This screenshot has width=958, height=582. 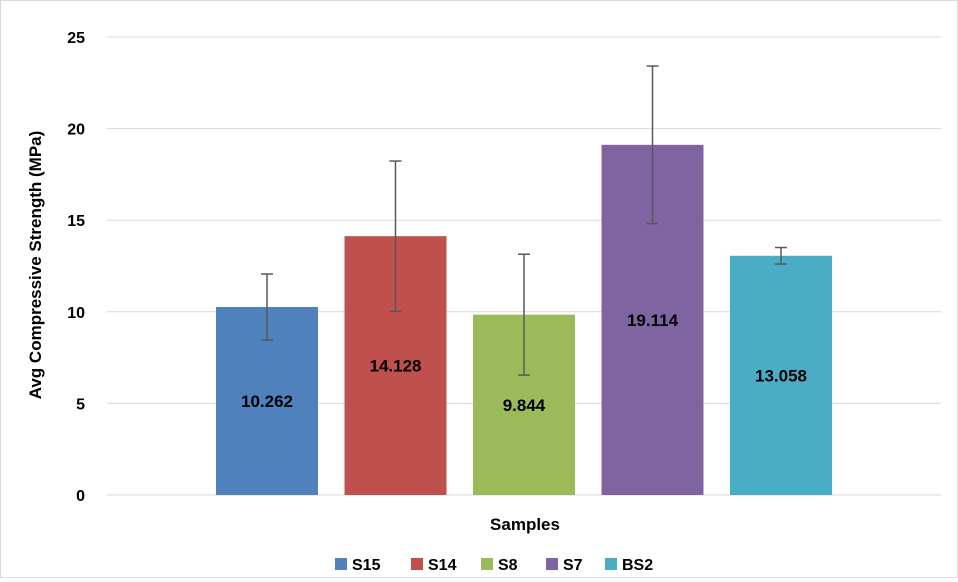 I want to click on y-tick-label: 5, so click(x=80, y=404).